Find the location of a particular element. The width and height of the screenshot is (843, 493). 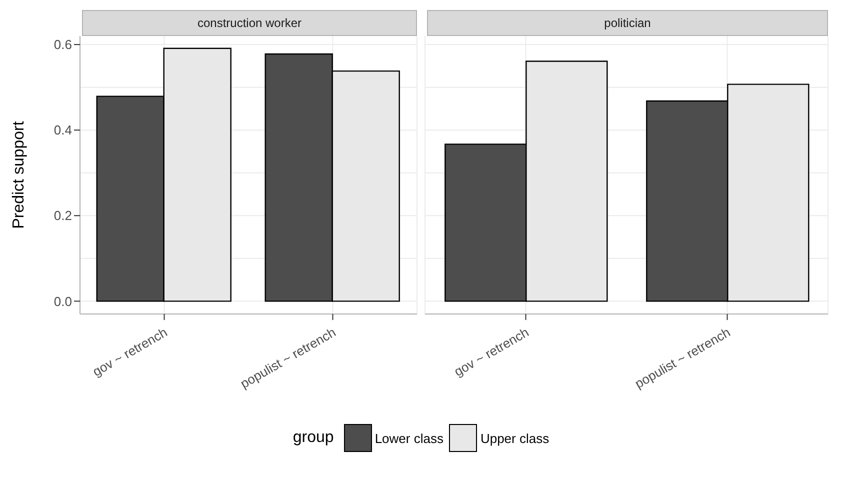

y-tick-label: 0.0 is located at coordinates (63, 301).